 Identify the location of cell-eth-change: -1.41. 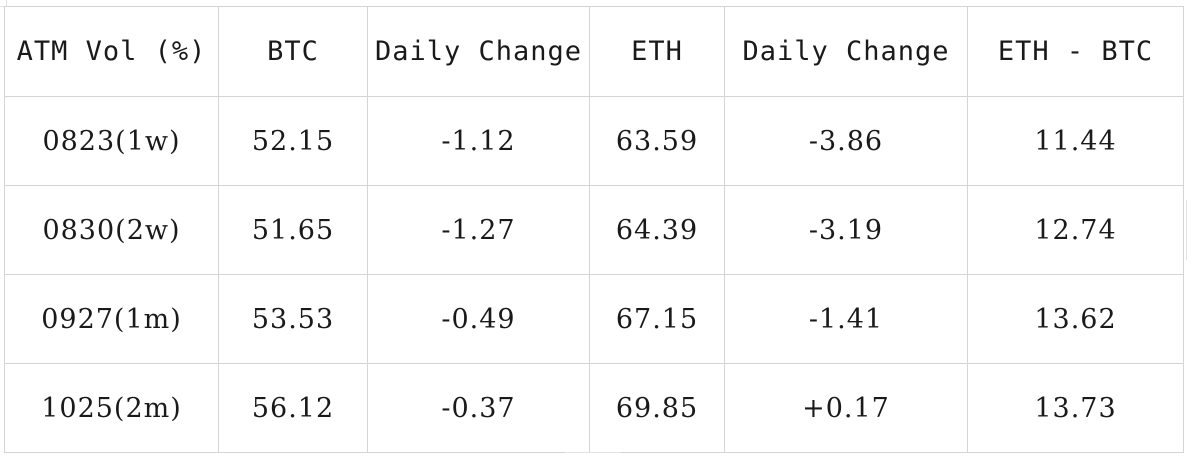
(846, 319).